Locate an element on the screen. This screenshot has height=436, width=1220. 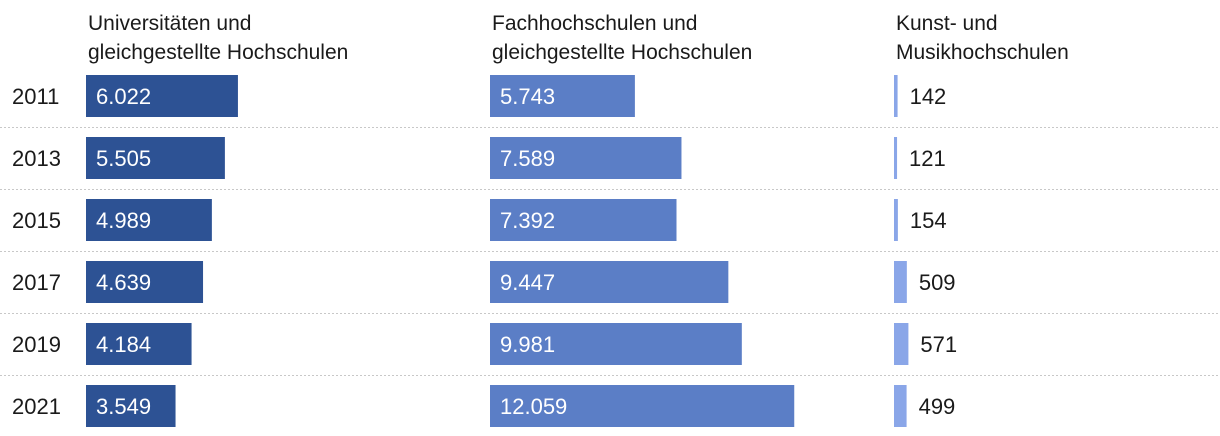
value-label-2-2017: 9.447 is located at coordinates (527, 282).